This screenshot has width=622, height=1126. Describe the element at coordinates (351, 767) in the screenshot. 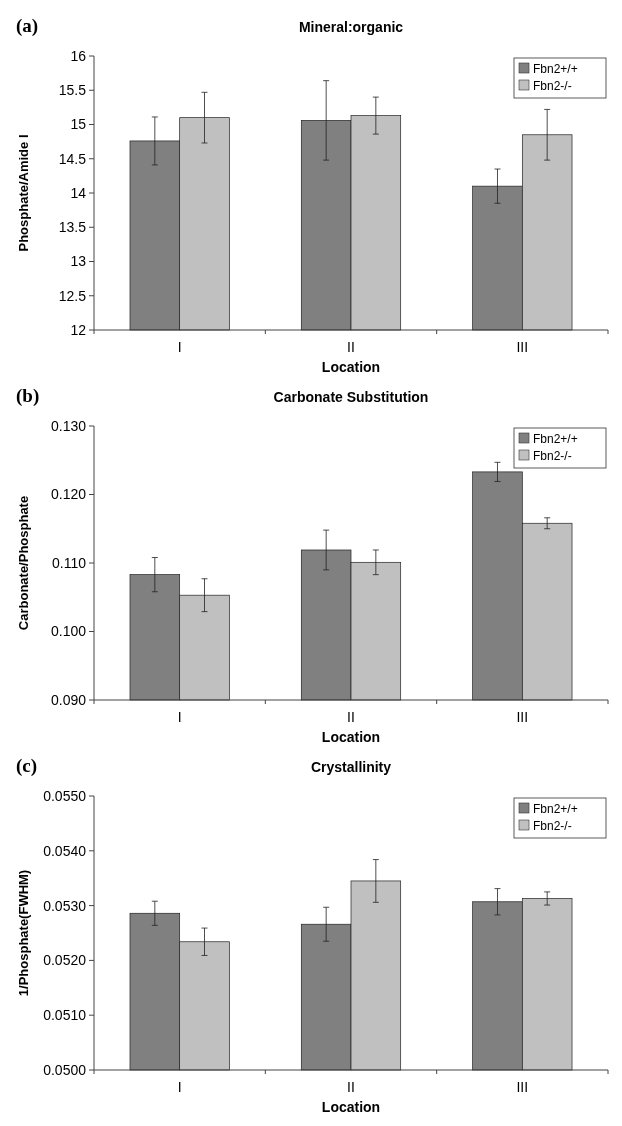

I see `chart-title: Crystallinity` at that location.